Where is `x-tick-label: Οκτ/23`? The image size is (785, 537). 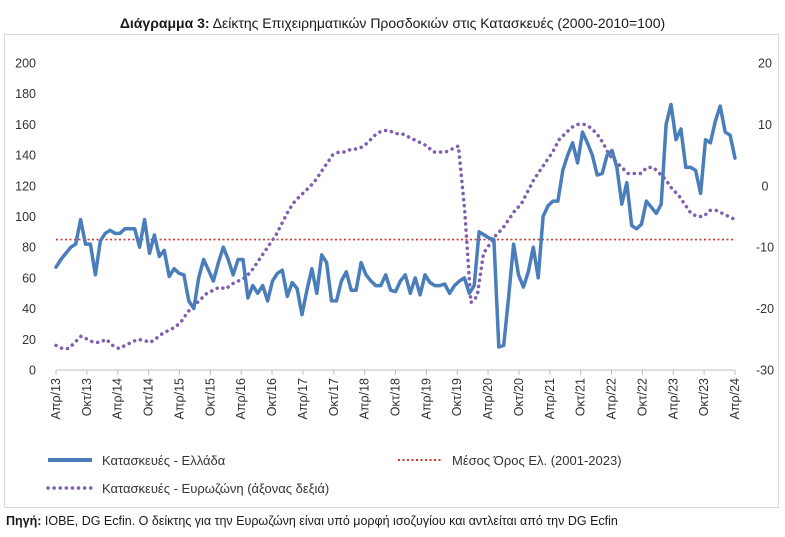
x-tick-label: Οκτ/23 is located at coordinates (704, 397).